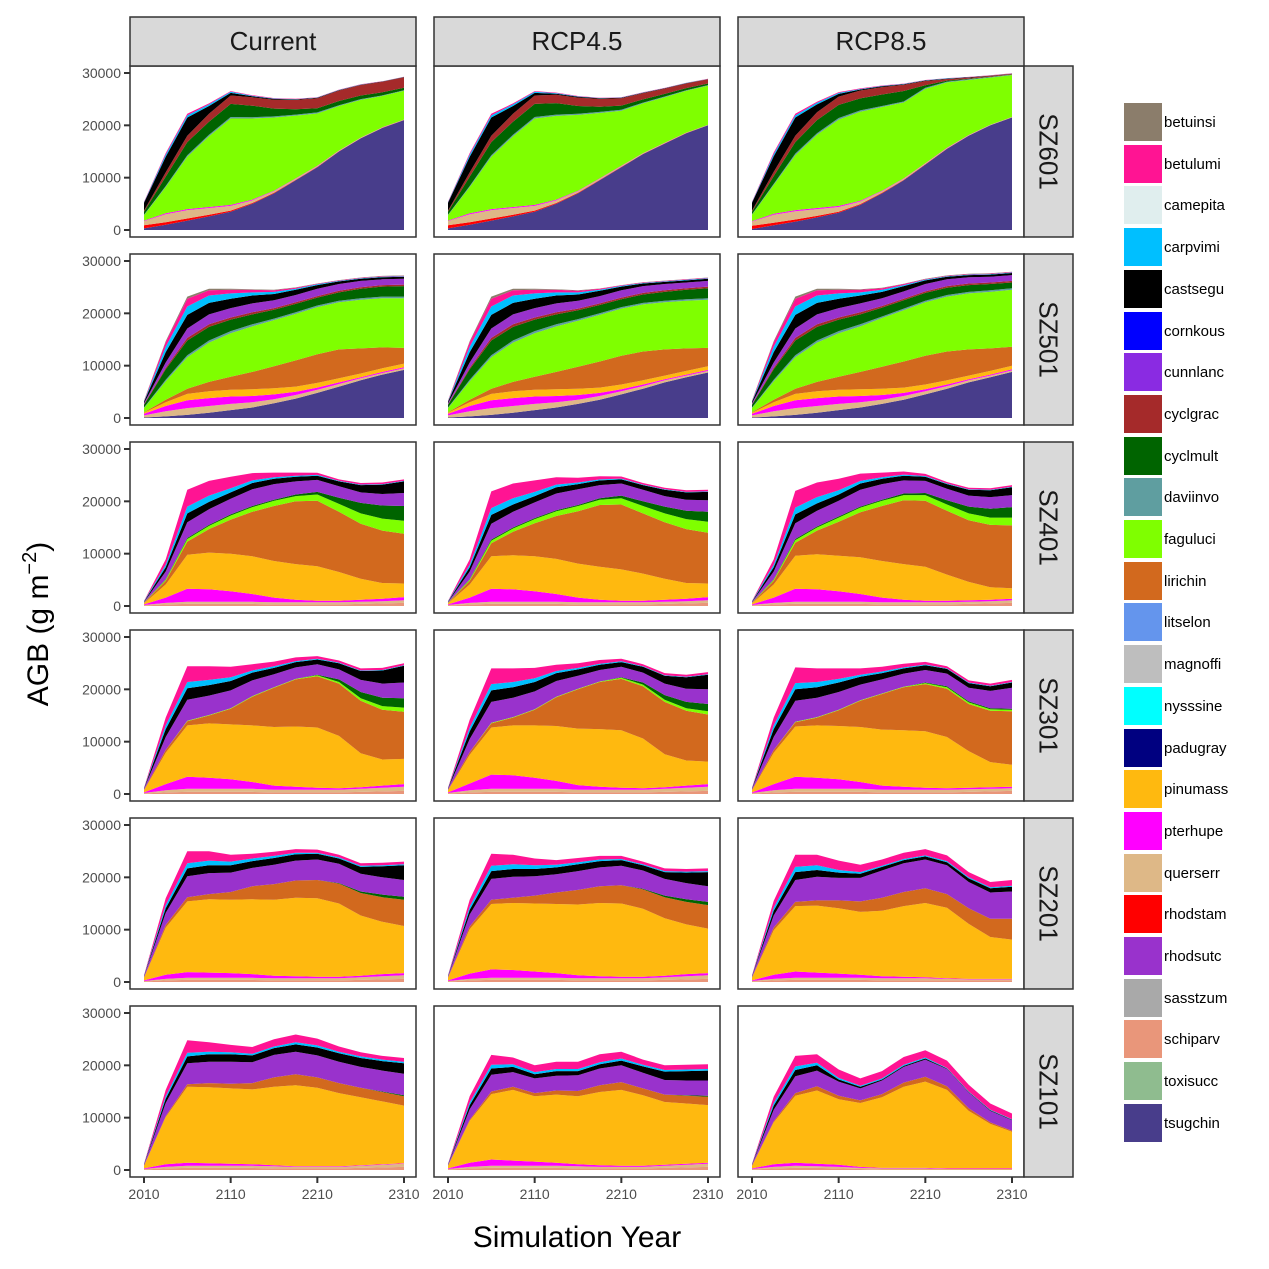  What do you see at coordinates (535, 1194) in the screenshot?
I see `x-tick-label: 2110` at bounding box center [535, 1194].